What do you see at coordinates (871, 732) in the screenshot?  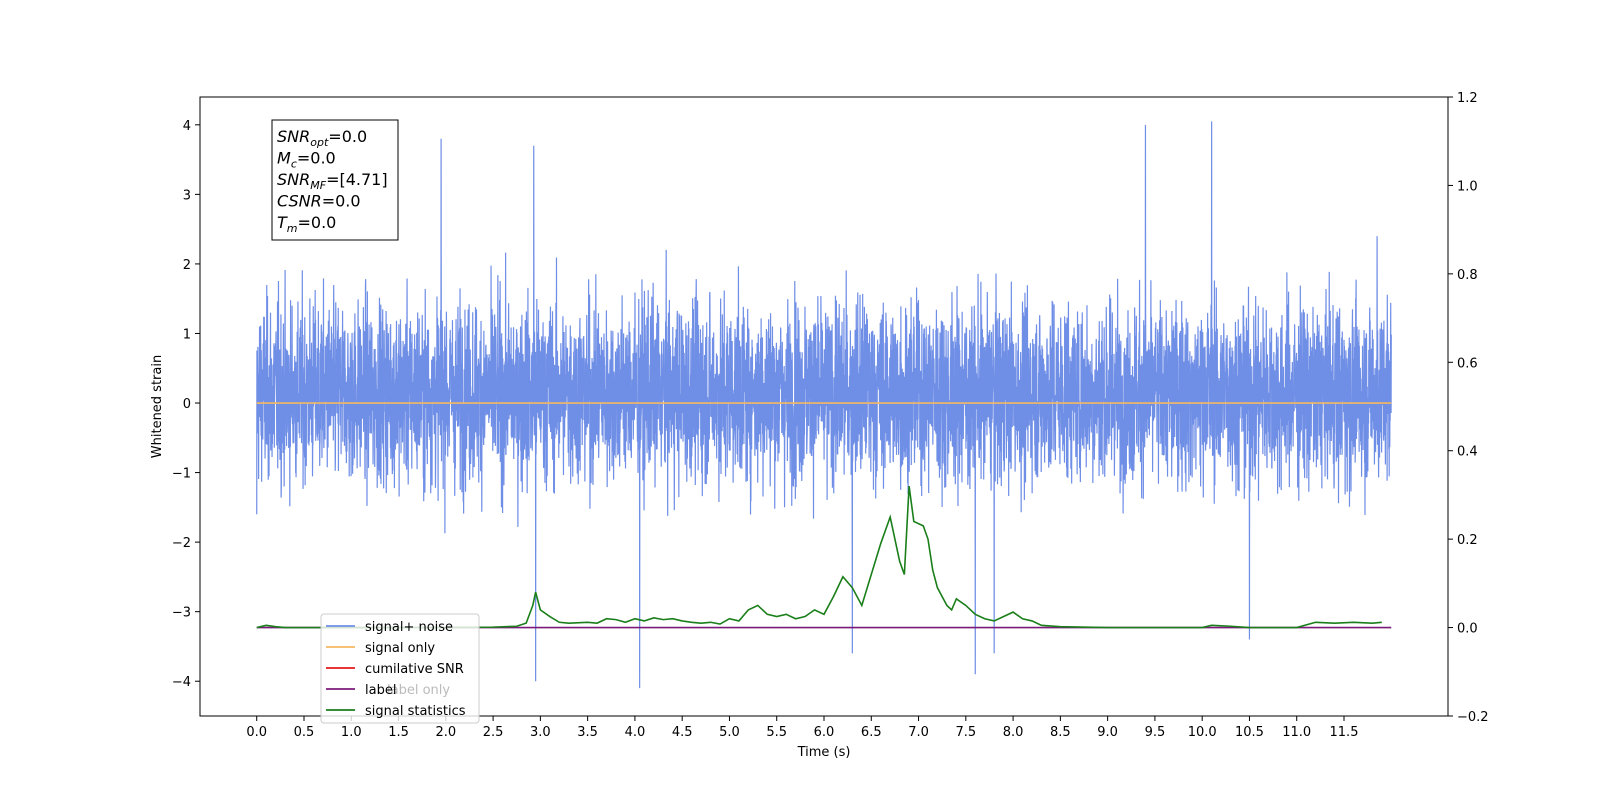 I see `x-tick-label: 6.5` at bounding box center [871, 732].